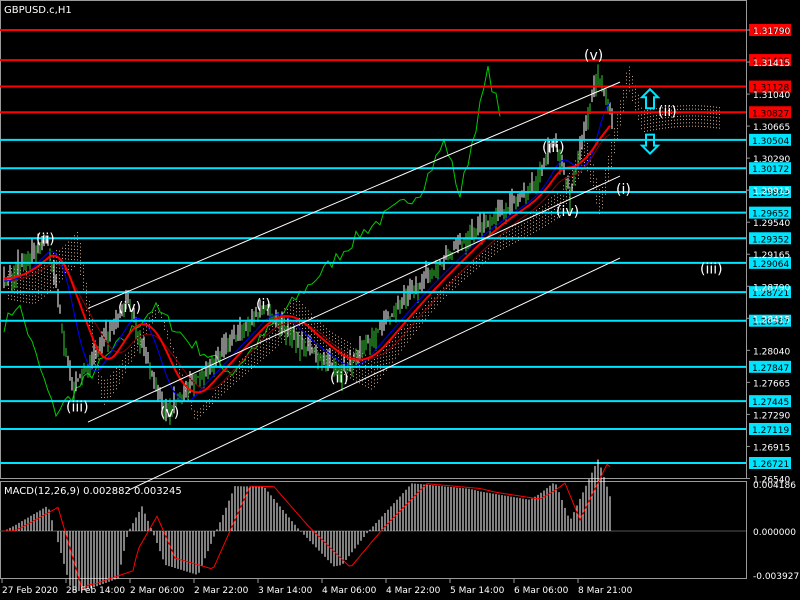 This screenshot has width=800, height=600. I want to click on time-tick-label: 6 Mar 06:00, so click(541, 591).